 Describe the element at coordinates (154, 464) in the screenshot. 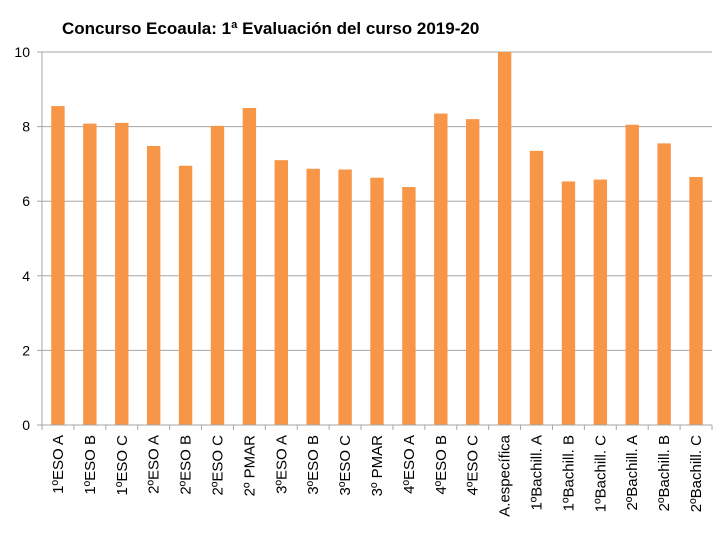

I see `x-tick-label: 2ºESO A` at that location.